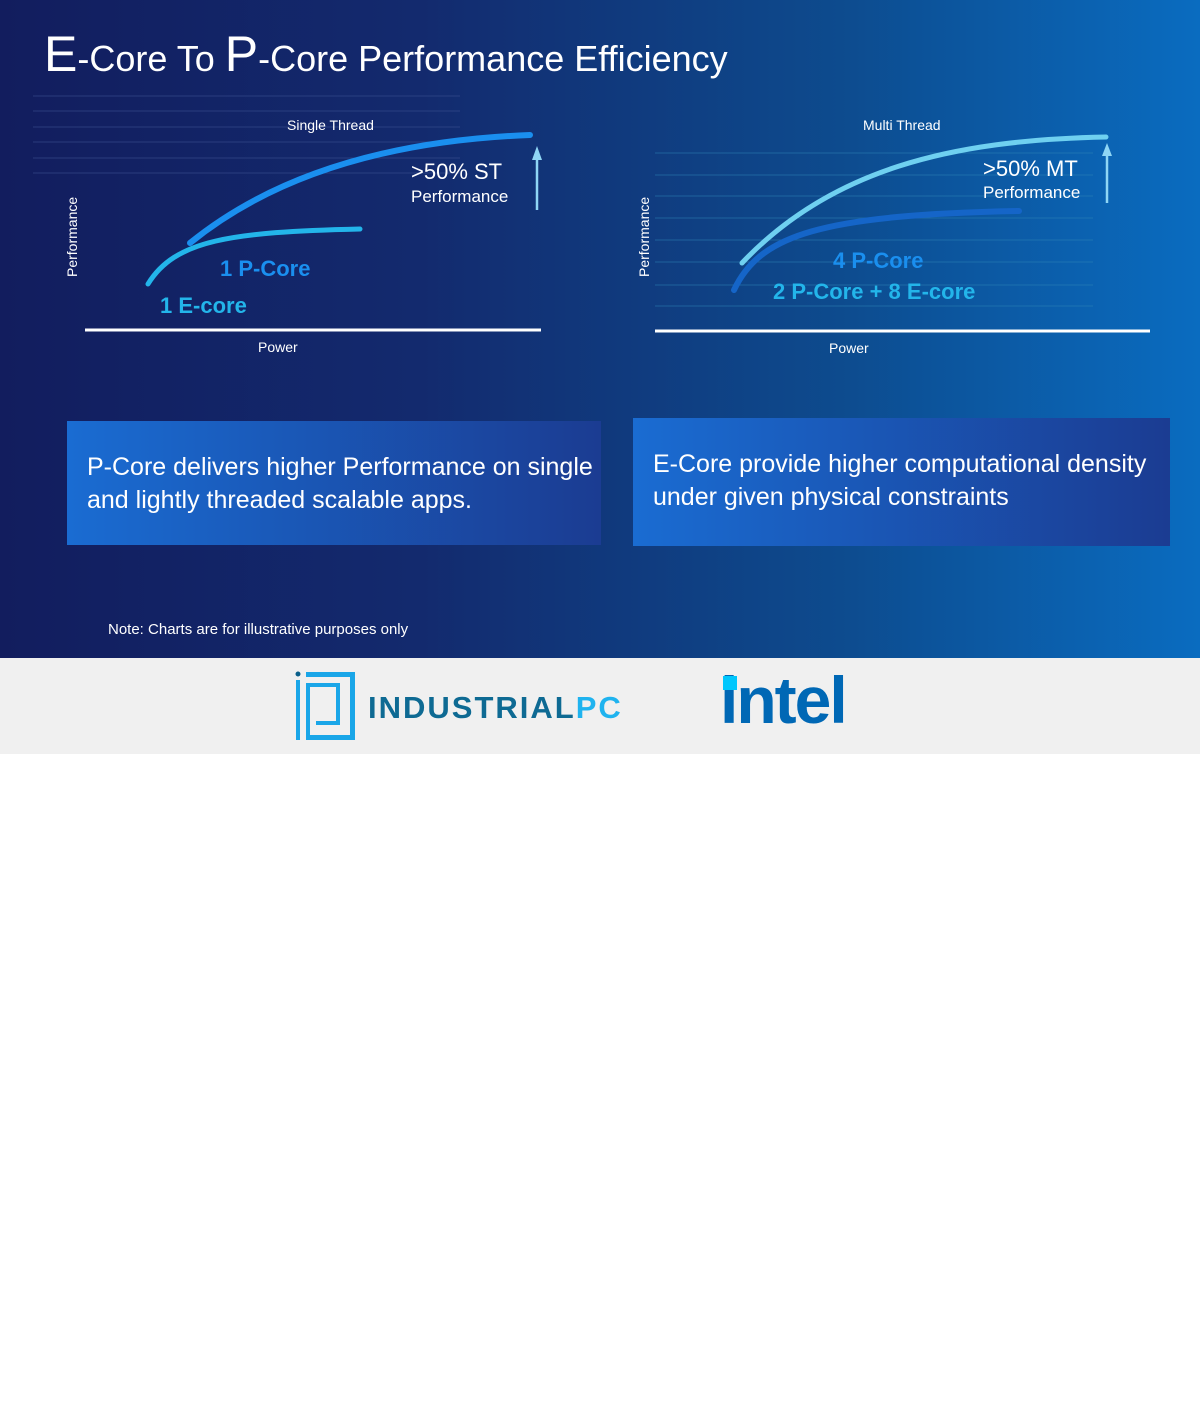 This screenshot has width=1200, height=1402. Describe the element at coordinates (537, 178) in the screenshot. I see `st-arrow-icon` at that location.